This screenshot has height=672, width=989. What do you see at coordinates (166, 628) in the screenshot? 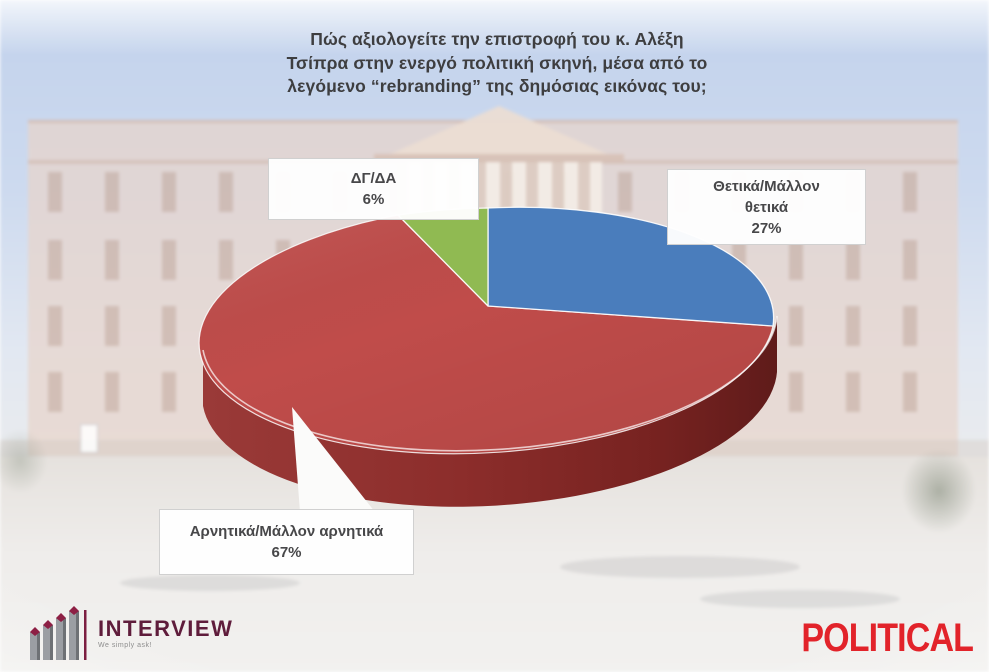
I see `interview-name: INTERVIEW` at bounding box center [166, 628].